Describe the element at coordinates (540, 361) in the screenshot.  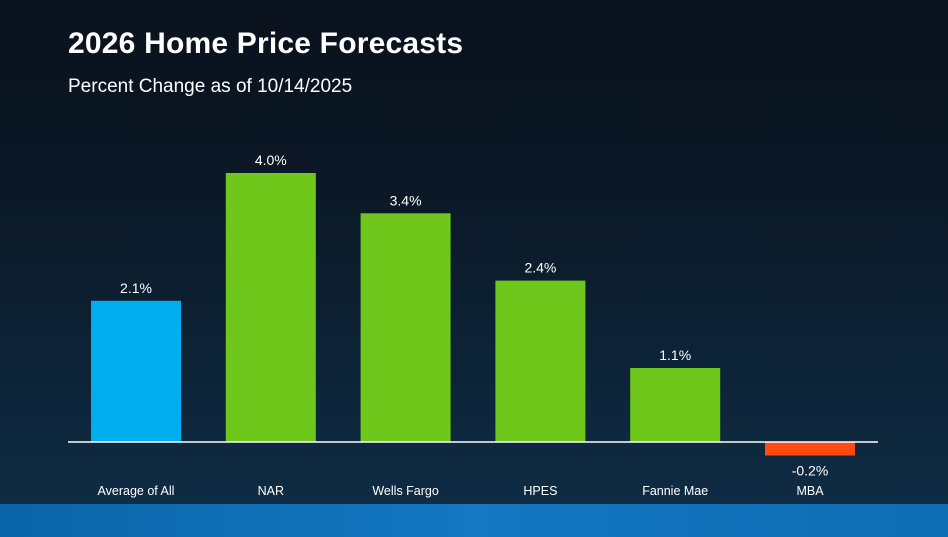
I see `bar-hpes` at that location.